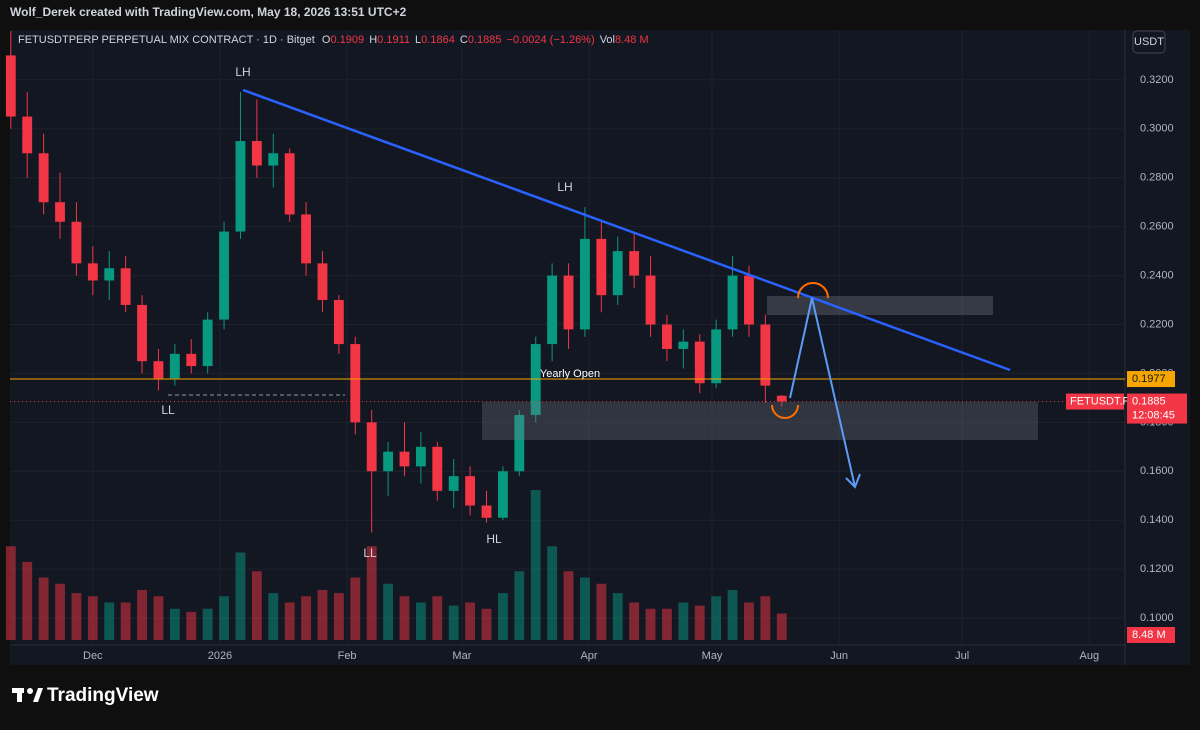  What do you see at coordinates (347, 40) in the screenshot?
I see `open: 0.1909` at bounding box center [347, 40].